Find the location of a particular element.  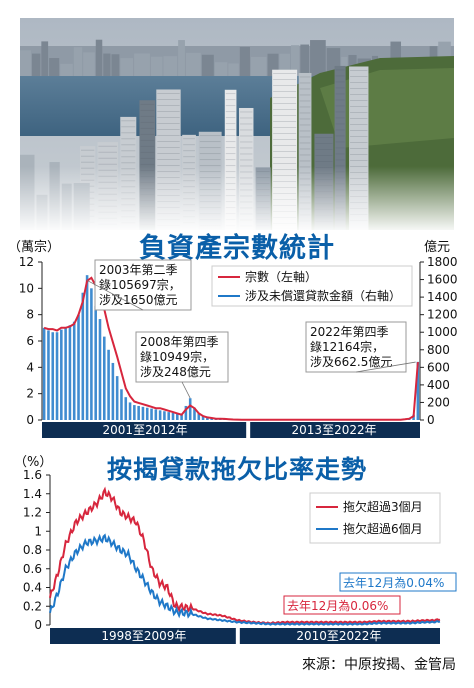

source-note: 來源：中原按揭、金管局 is located at coordinates (379, 665).